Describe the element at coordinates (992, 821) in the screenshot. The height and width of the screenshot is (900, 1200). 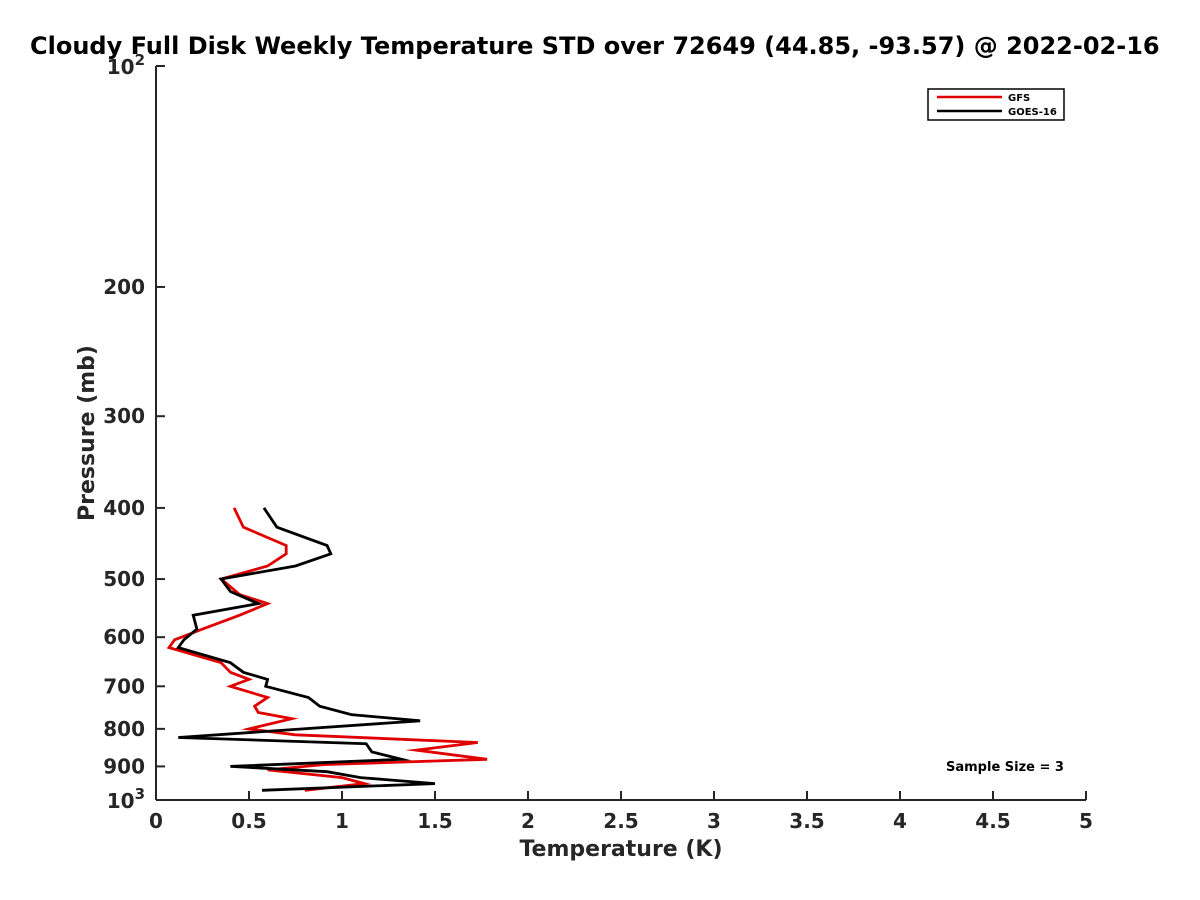
I see `x-tick-label: 4.5` at that location.